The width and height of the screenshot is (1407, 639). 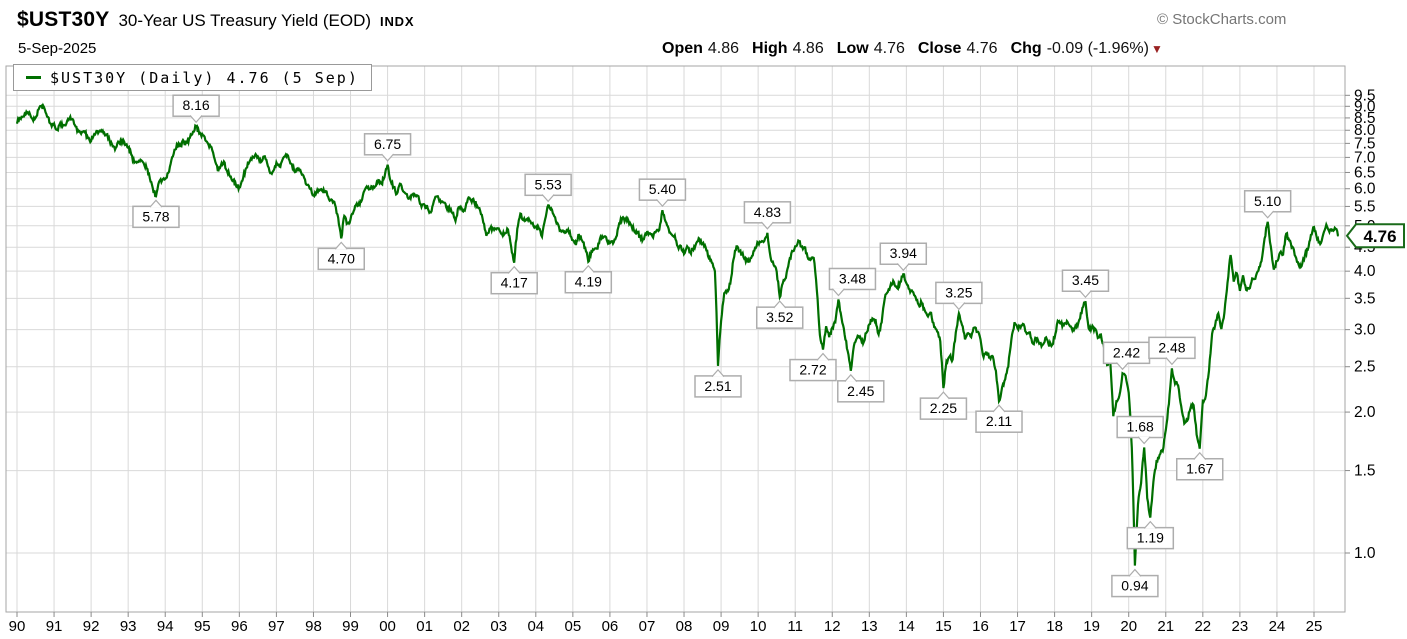 I want to click on svg-text: 7.5, so click(x=1365, y=143).